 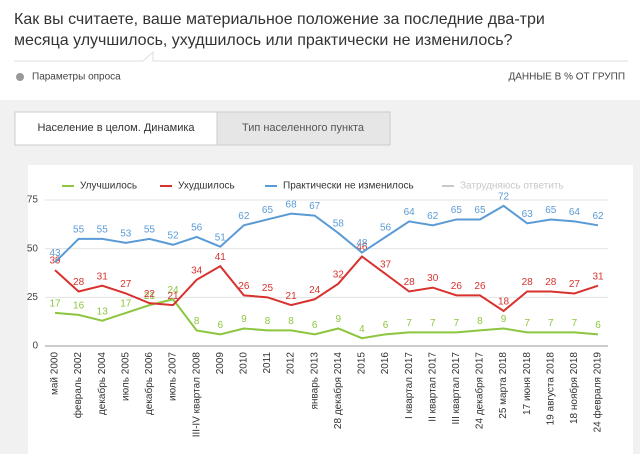 I want to click on x-tick-label: 24 декабря 2017, so click(x=480, y=391).